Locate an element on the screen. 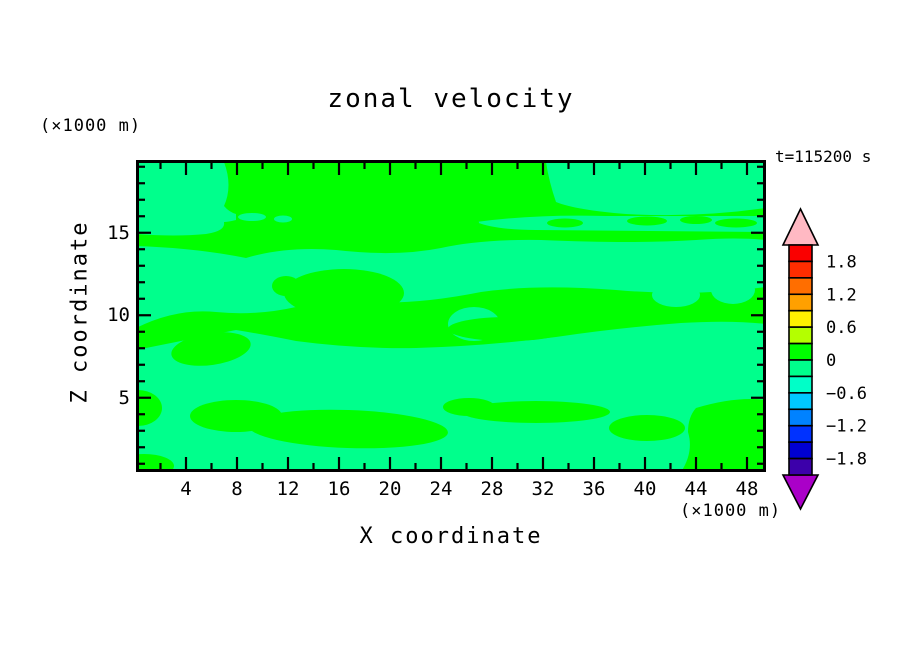 This screenshot has width=904, height=654. x-axis-title: X coordinate is located at coordinates (451, 536).